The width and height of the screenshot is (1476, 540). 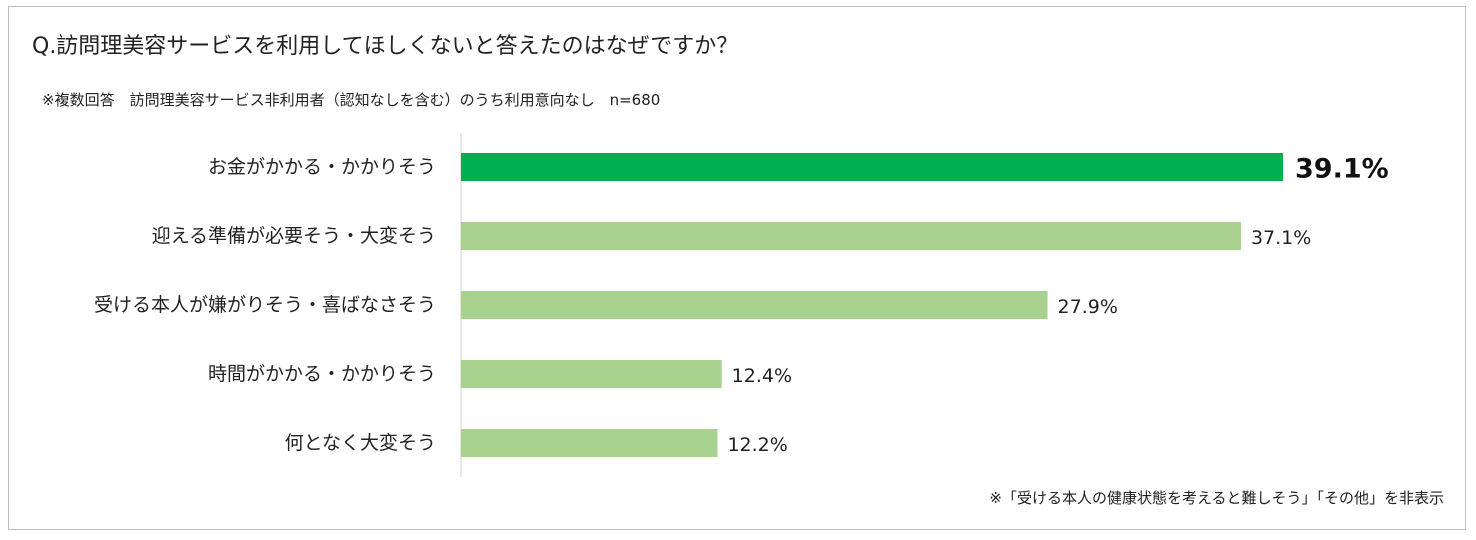 What do you see at coordinates (385, 46) in the screenshot?
I see `chart-title: Q.訪問理美容サービスを利用してほしくないと答えたのはなぜですか？` at bounding box center [385, 46].